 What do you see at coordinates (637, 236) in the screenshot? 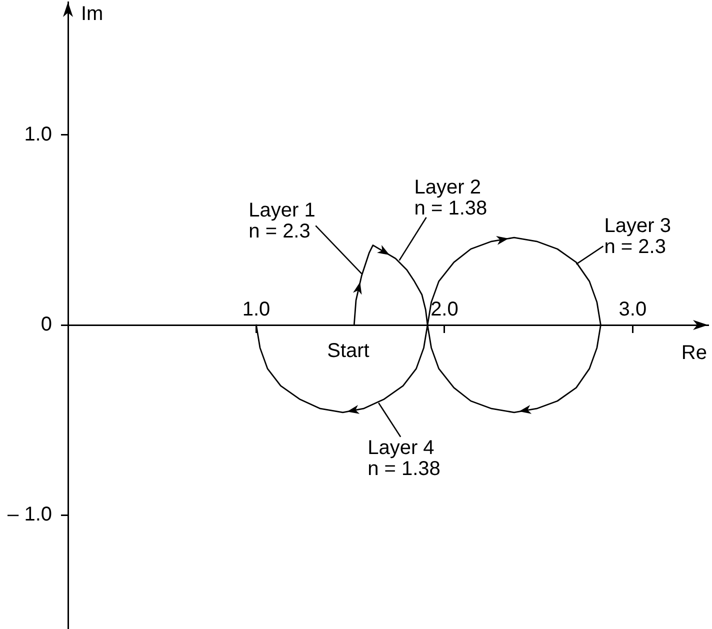
I see `annotation: Layer 3 n = 2.3` at bounding box center [637, 236].